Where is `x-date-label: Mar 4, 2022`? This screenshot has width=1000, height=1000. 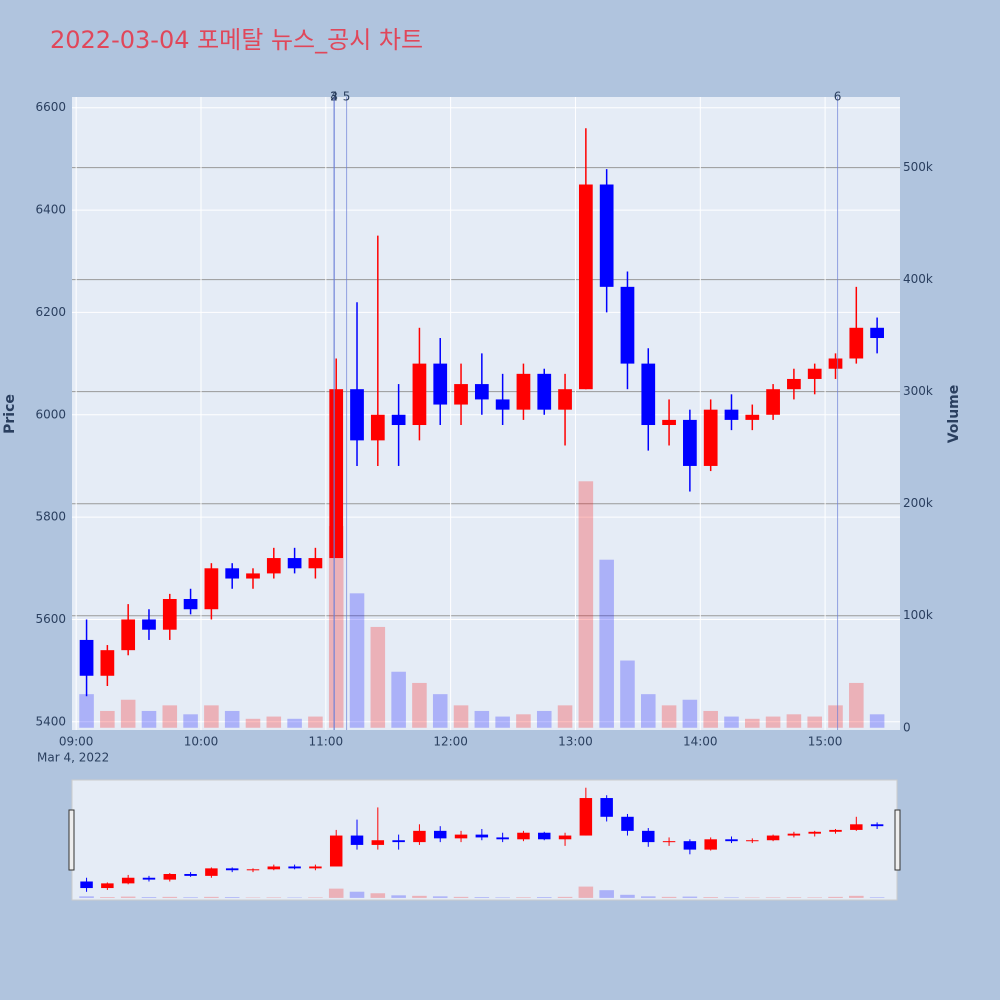
x-date-label: Mar 4, 2022 is located at coordinates (73, 758).